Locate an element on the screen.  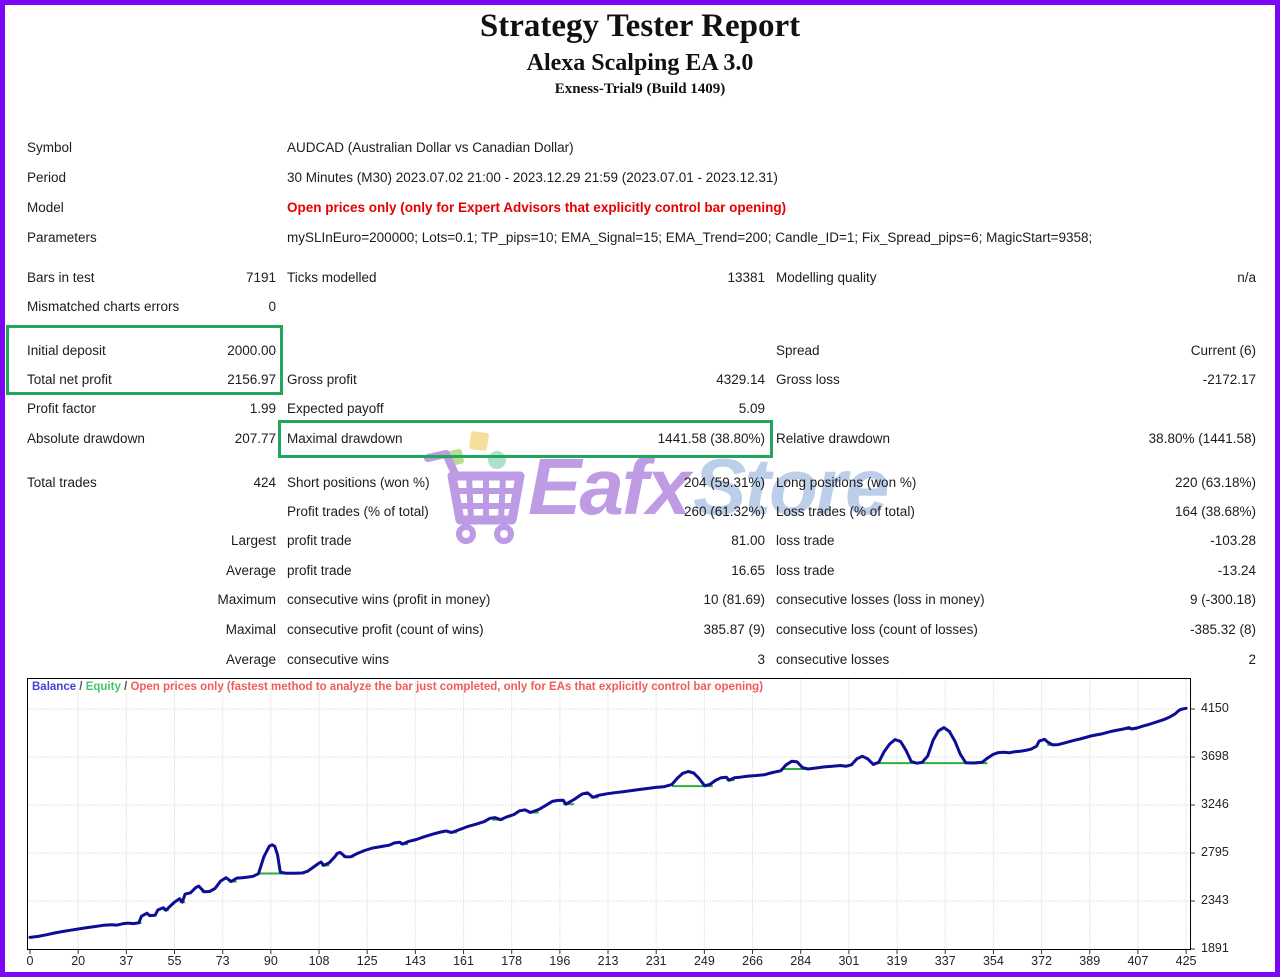
stat-value: 1.99 is located at coordinates (262, 408).